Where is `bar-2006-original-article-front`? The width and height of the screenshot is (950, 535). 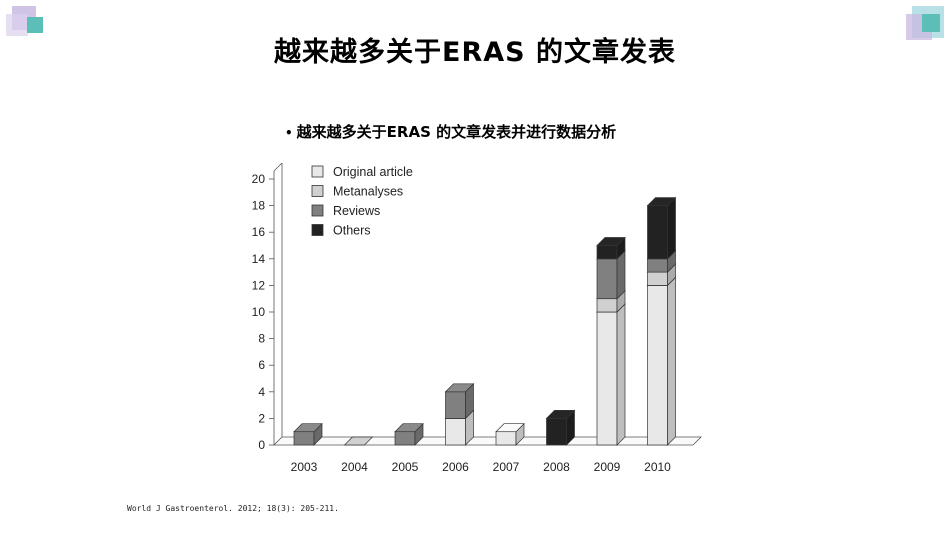 bar-2006-original-article-front is located at coordinates (455, 432).